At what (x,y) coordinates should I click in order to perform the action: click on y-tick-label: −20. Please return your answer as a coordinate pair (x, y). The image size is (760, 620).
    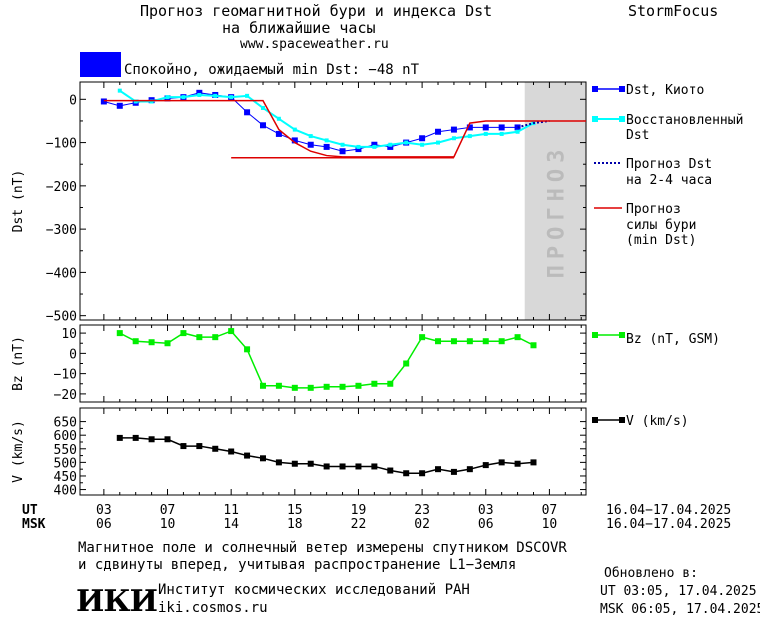
    Looking at the image, I should click on (65, 395).